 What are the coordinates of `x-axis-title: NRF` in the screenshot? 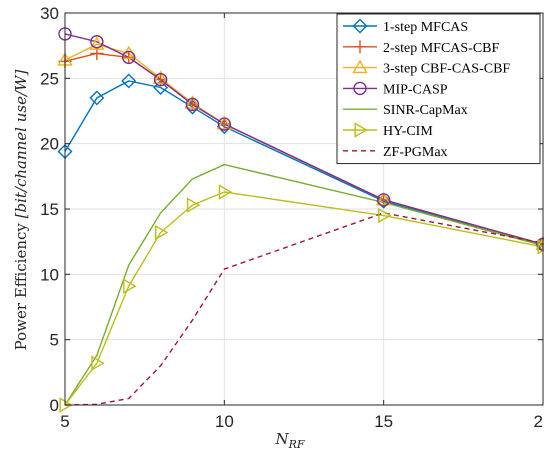 It's located at (289, 440).